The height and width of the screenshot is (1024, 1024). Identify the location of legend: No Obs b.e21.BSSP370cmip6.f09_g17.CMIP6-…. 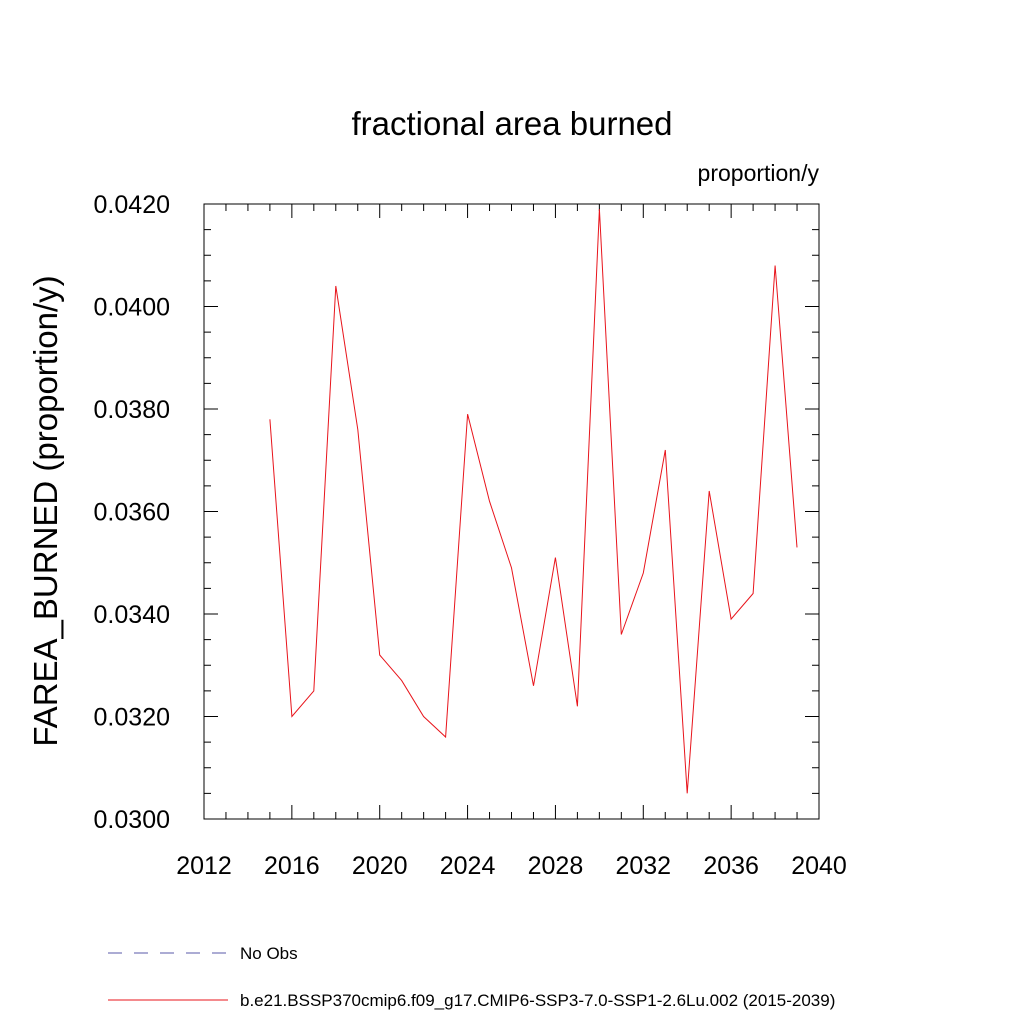
(471, 977).